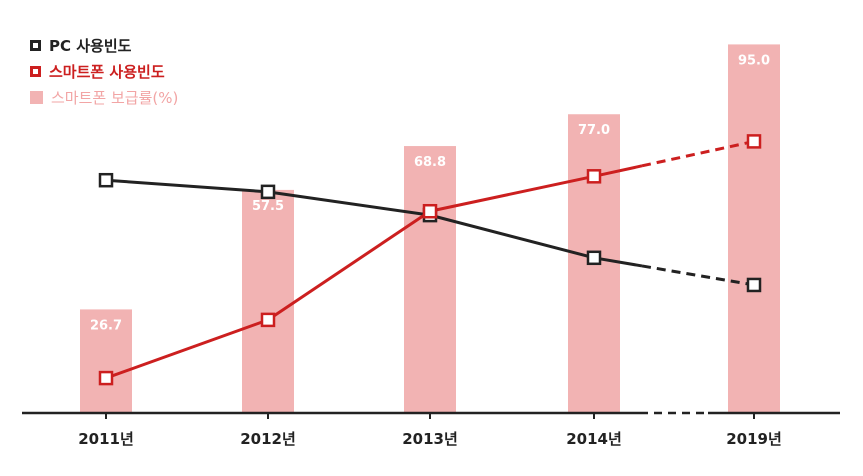 Image resolution: width=863 pixels, height=476 pixels. Describe the element at coordinates (106, 325) in the screenshot. I see `bar-value-label-0: 26.7` at that location.